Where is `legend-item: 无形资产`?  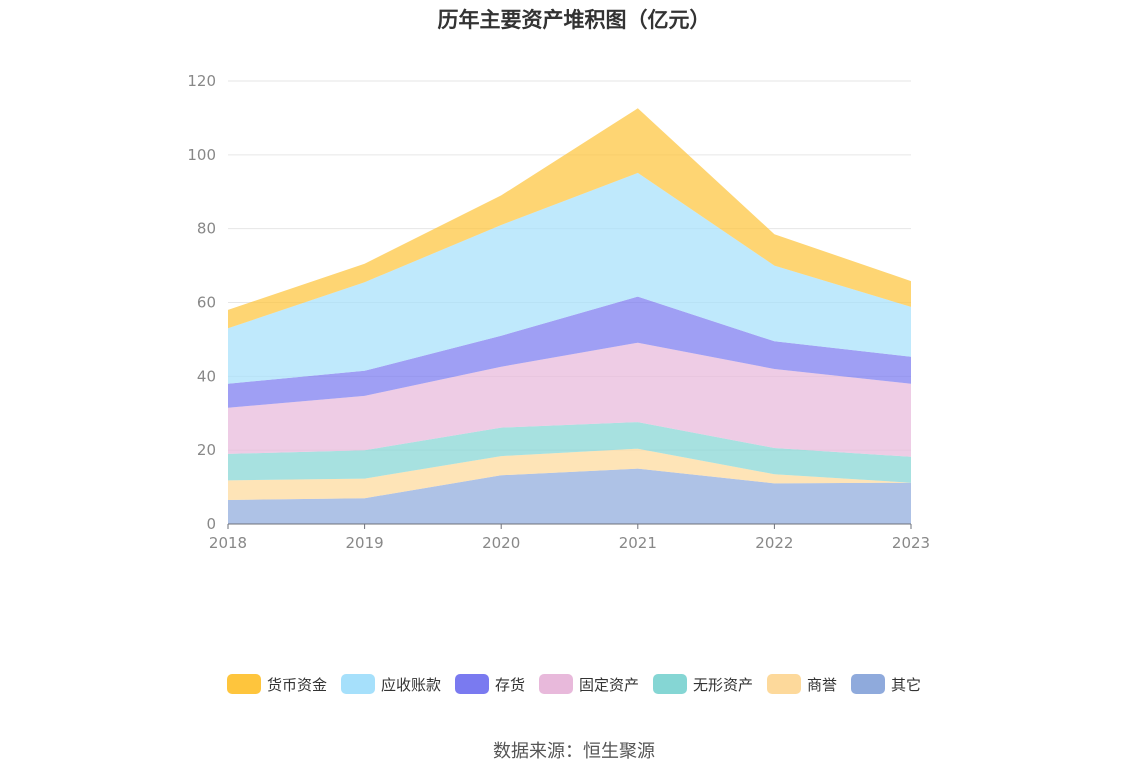 legend-item: 无形资产 is located at coordinates (703, 684).